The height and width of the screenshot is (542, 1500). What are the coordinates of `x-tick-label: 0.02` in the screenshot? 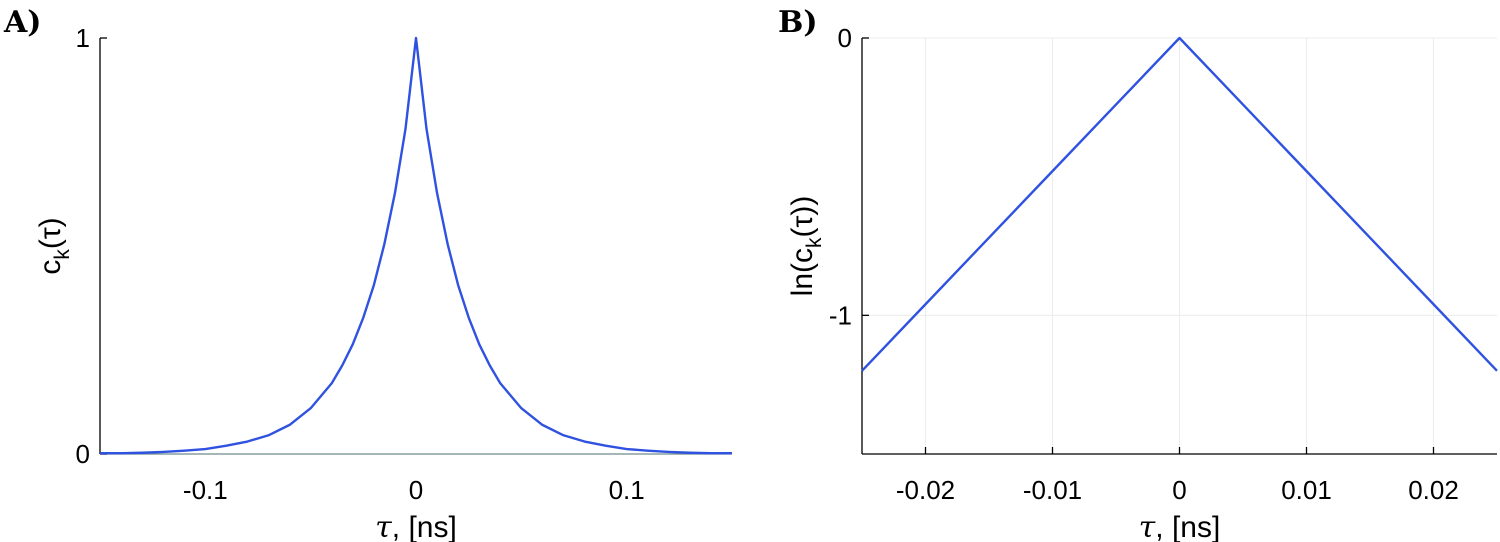 It's located at (1433, 490).